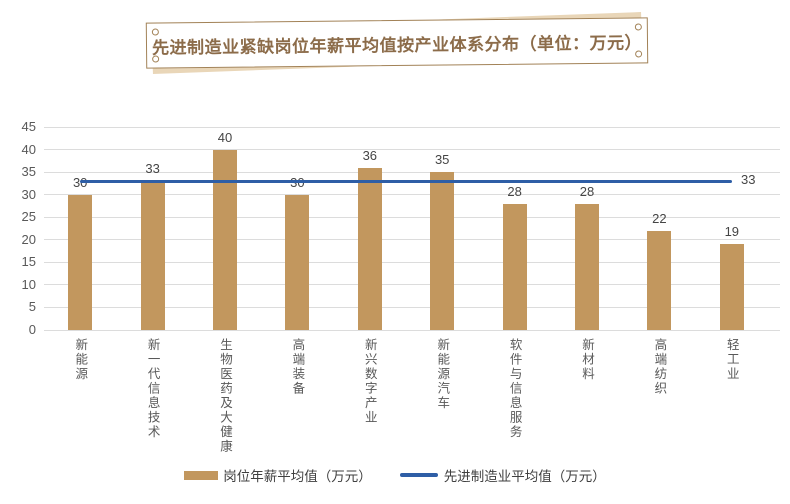 The height and width of the screenshot is (504, 790). What do you see at coordinates (659, 218) in the screenshot?
I see `bar-value-label: 22` at bounding box center [659, 218].